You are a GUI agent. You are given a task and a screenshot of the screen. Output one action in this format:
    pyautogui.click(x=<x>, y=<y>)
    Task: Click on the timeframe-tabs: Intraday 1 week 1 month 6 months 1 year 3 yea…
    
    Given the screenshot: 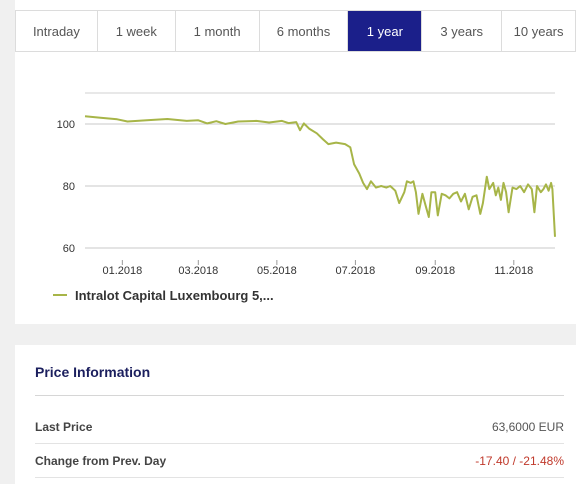 What is the action you would take?
    pyautogui.click(x=295, y=31)
    